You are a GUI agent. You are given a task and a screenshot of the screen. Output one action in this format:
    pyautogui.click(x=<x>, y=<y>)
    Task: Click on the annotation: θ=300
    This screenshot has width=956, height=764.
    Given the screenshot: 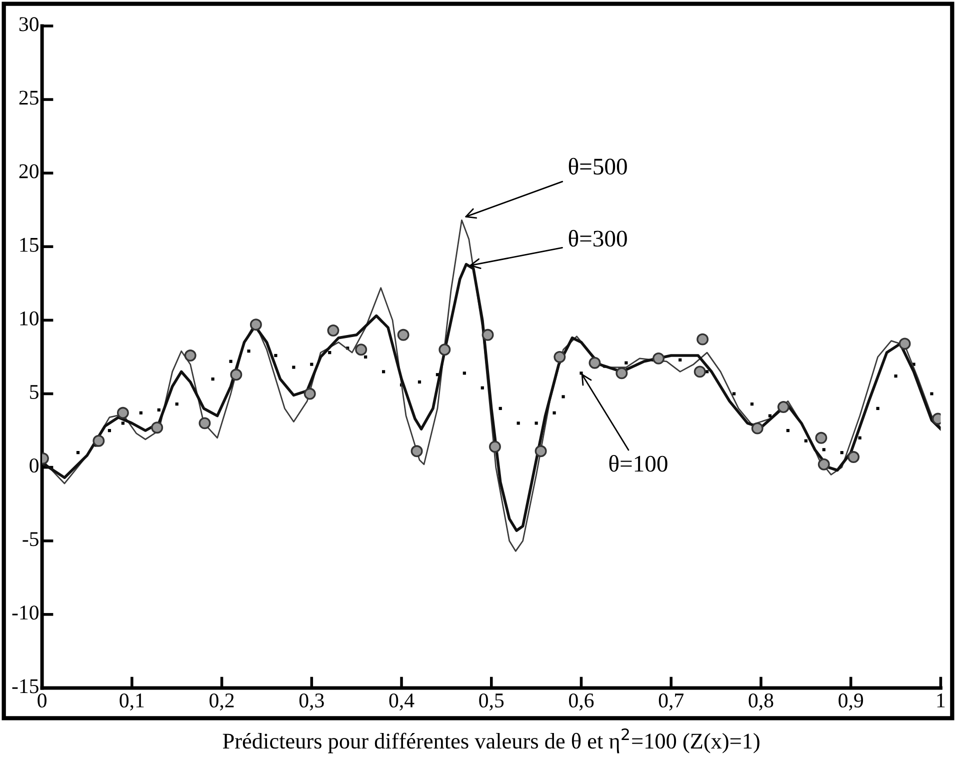 What is the action you would take?
    pyautogui.click(x=597, y=238)
    